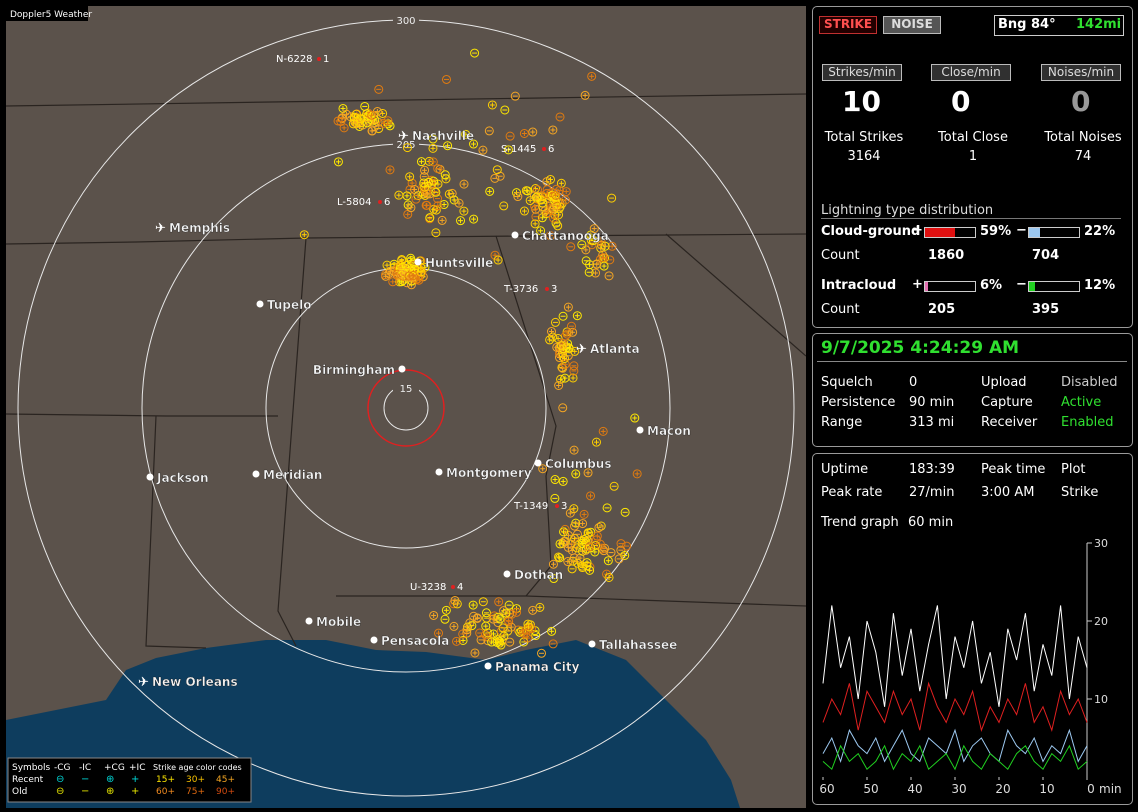 This screenshot has height=812, width=1138. Describe the element at coordinates (991, 285) in the screenshot. I see `dist-percent: 6%` at that location.